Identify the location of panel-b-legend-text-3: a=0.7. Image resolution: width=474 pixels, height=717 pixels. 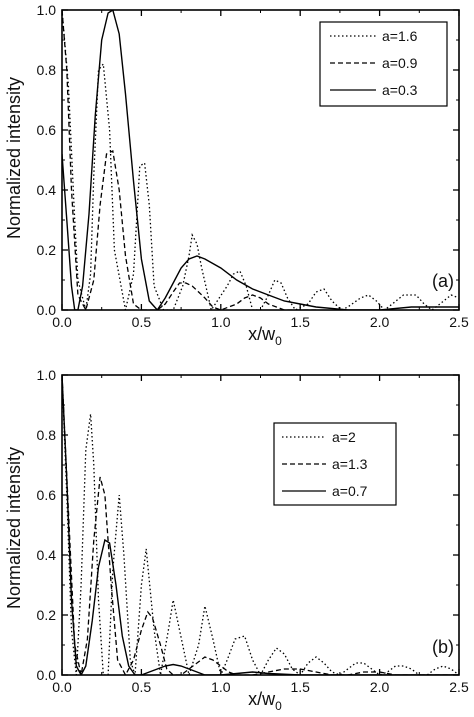
(350, 491).